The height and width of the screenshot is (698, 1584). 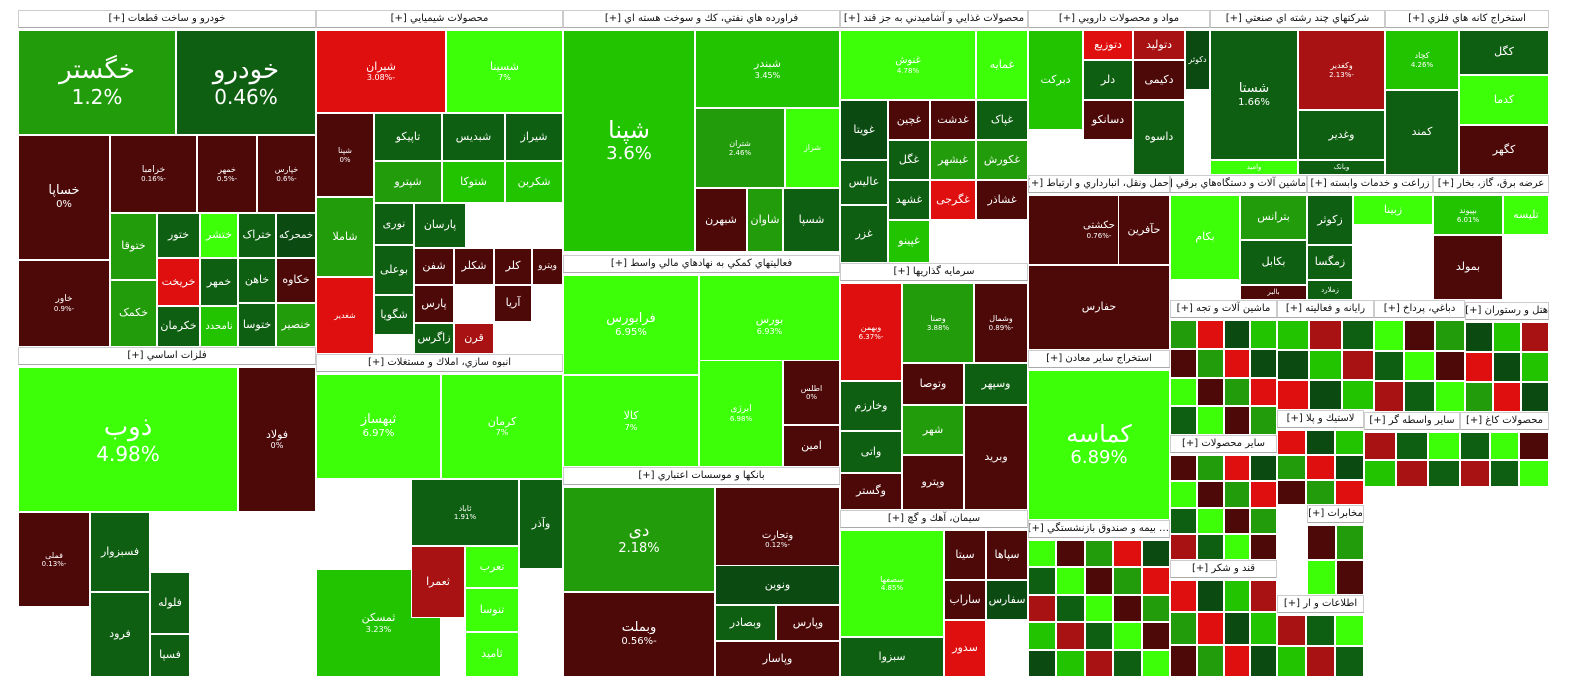 I want to click on stock-tile: تعرب, so click(x=492, y=567).